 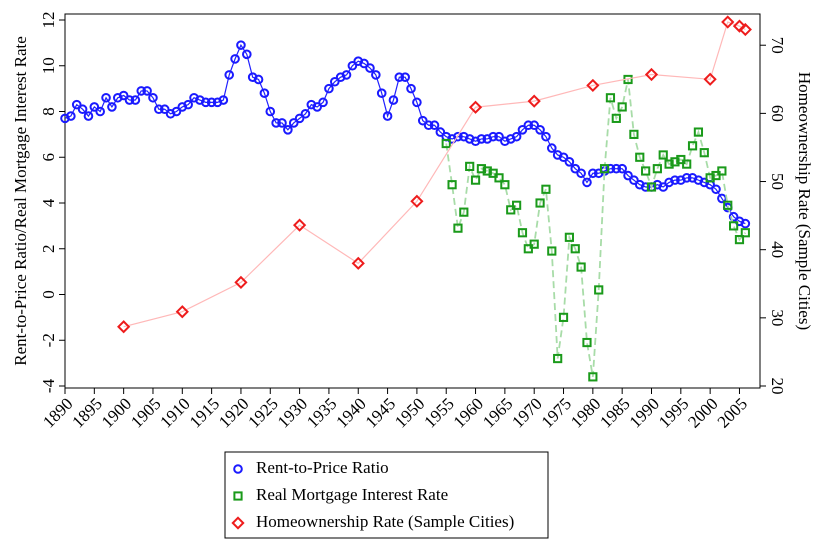 I want to click on x-tick-label: 1980, so click(x=585, y=412).